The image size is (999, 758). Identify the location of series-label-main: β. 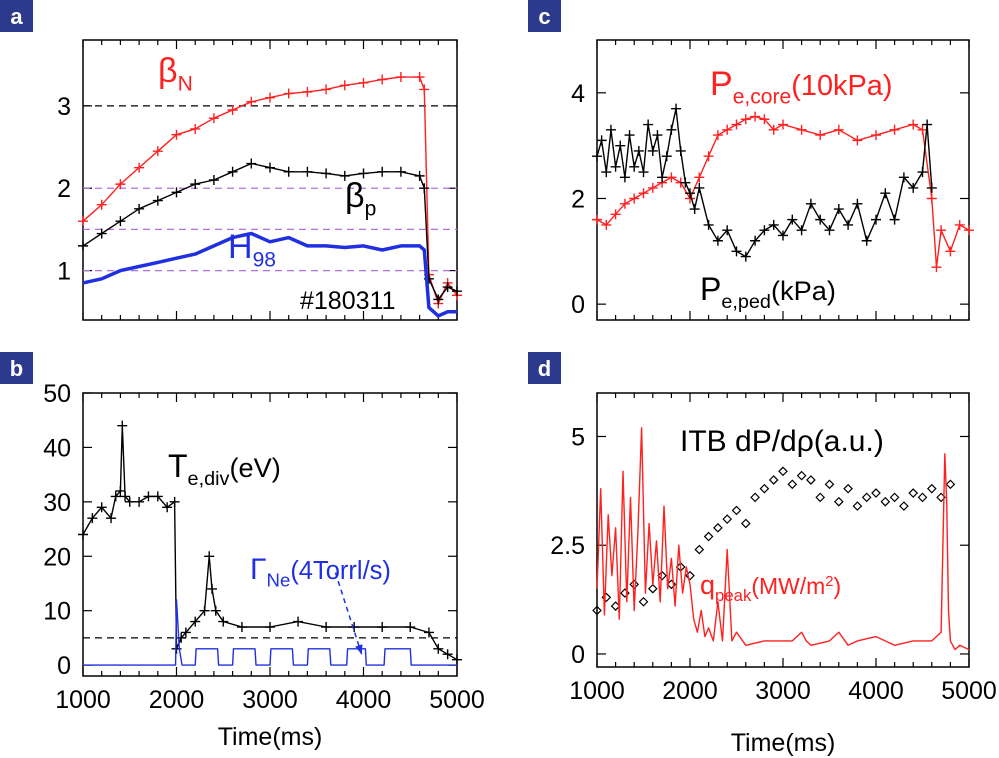
(355, 196).